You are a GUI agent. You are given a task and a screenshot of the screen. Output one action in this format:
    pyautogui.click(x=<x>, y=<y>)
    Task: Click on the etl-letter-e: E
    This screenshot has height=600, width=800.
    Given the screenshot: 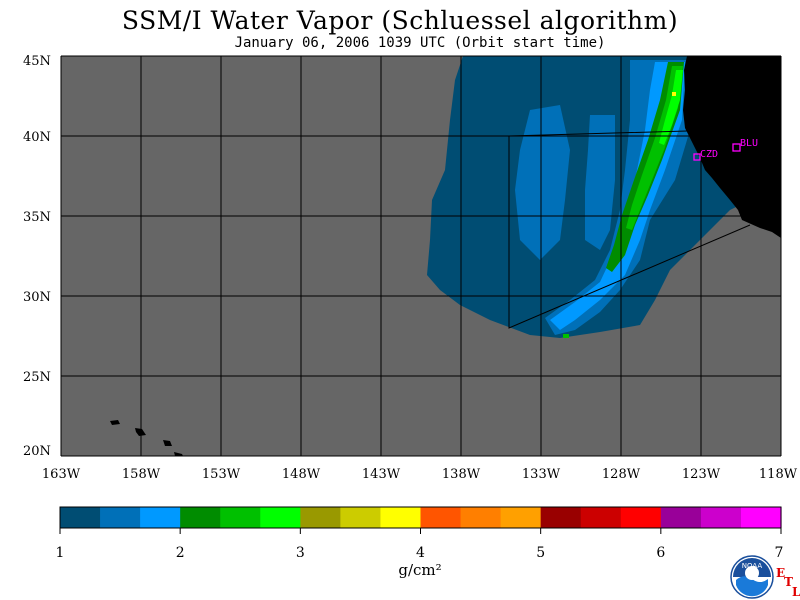 What is the action you would take?
    pyautogui.click(x=781, y=573)
    